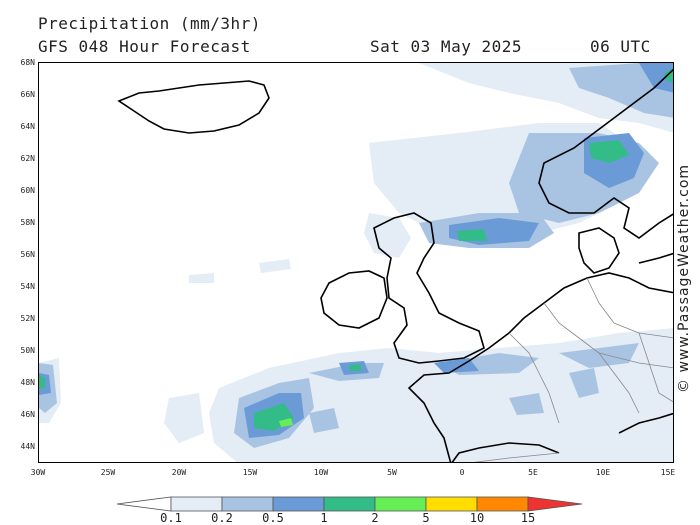 The height and width of the screenshot is (525, 700). Describe the element at coordinates (684, 278) in the screenshot. I see `site-credit: © www.PassageWeather.com` at that location.